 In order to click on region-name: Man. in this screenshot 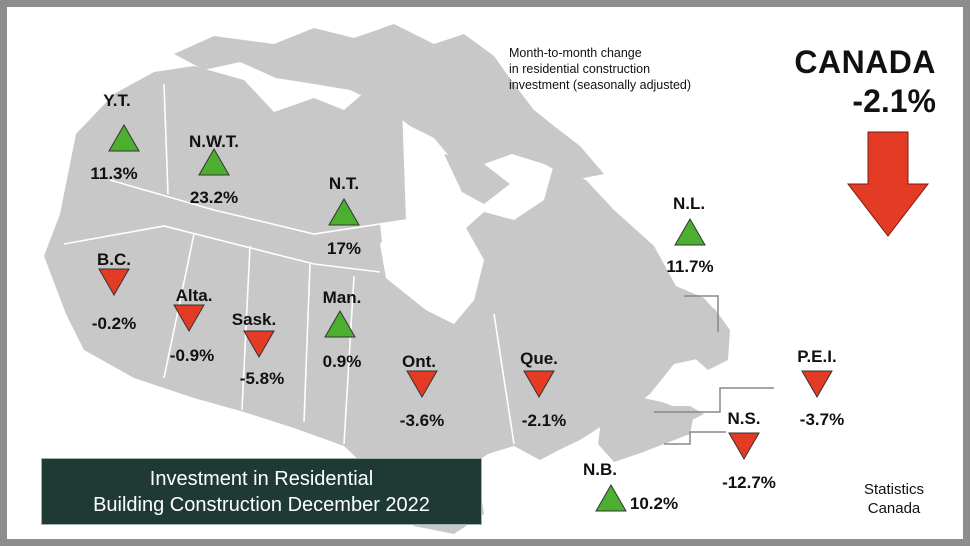, I will do `click(342, 297)`.